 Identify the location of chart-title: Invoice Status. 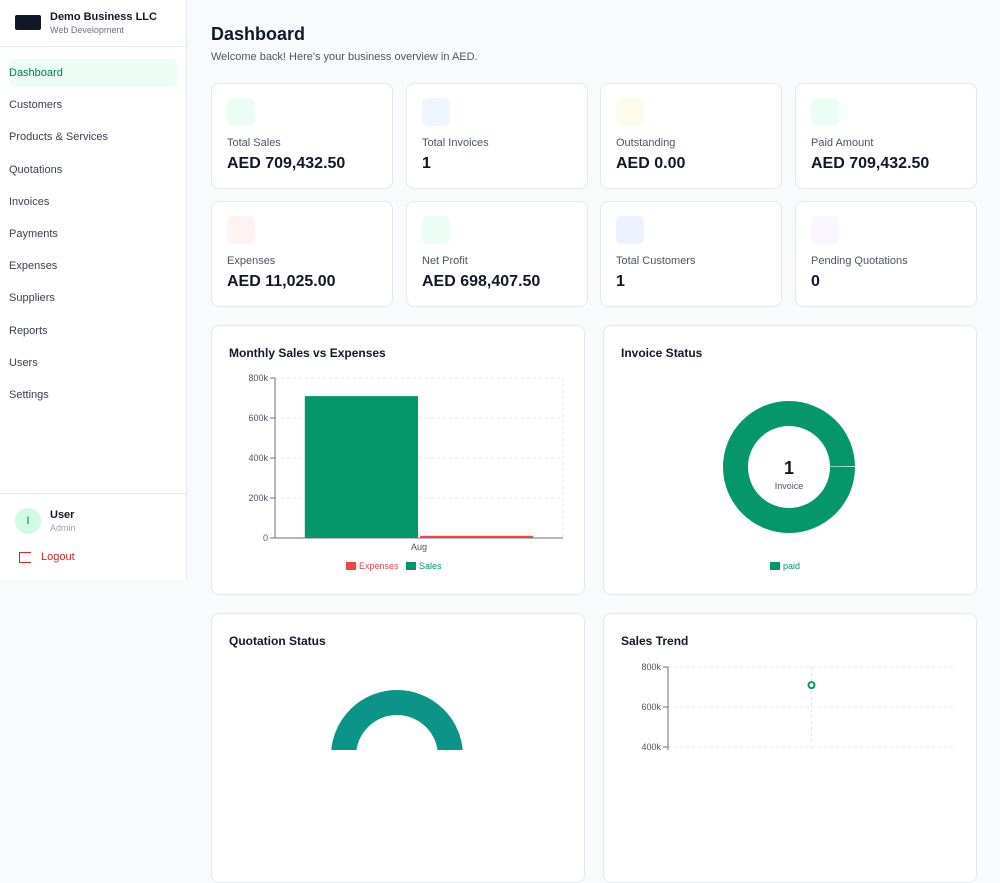
(662, 353).